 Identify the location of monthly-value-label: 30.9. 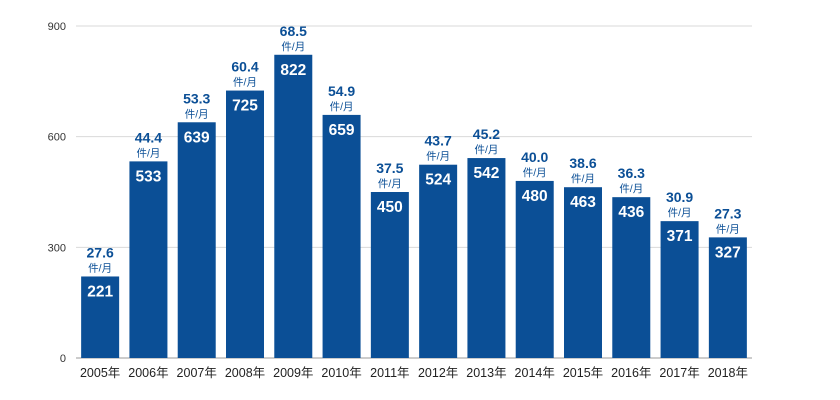
(679, 197).